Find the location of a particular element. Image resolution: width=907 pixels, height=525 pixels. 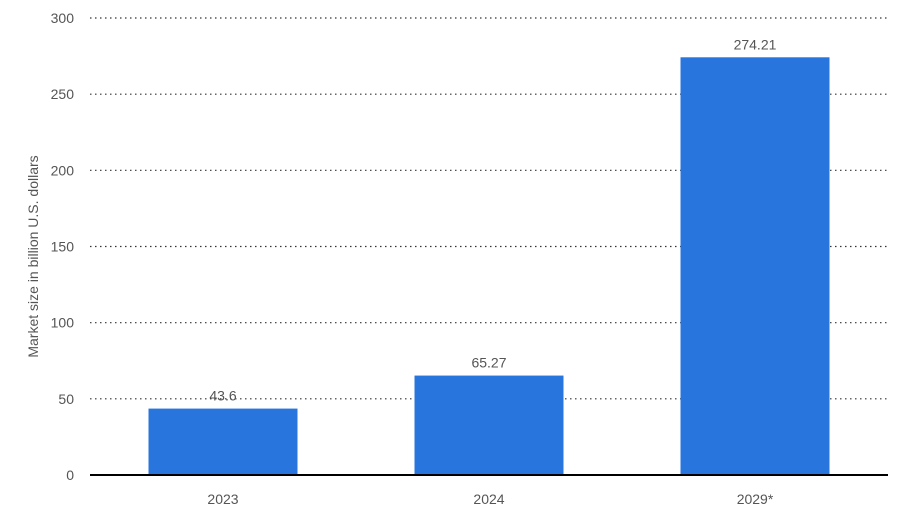

y-tick-label: 150 is located at coordinates (63, 247).